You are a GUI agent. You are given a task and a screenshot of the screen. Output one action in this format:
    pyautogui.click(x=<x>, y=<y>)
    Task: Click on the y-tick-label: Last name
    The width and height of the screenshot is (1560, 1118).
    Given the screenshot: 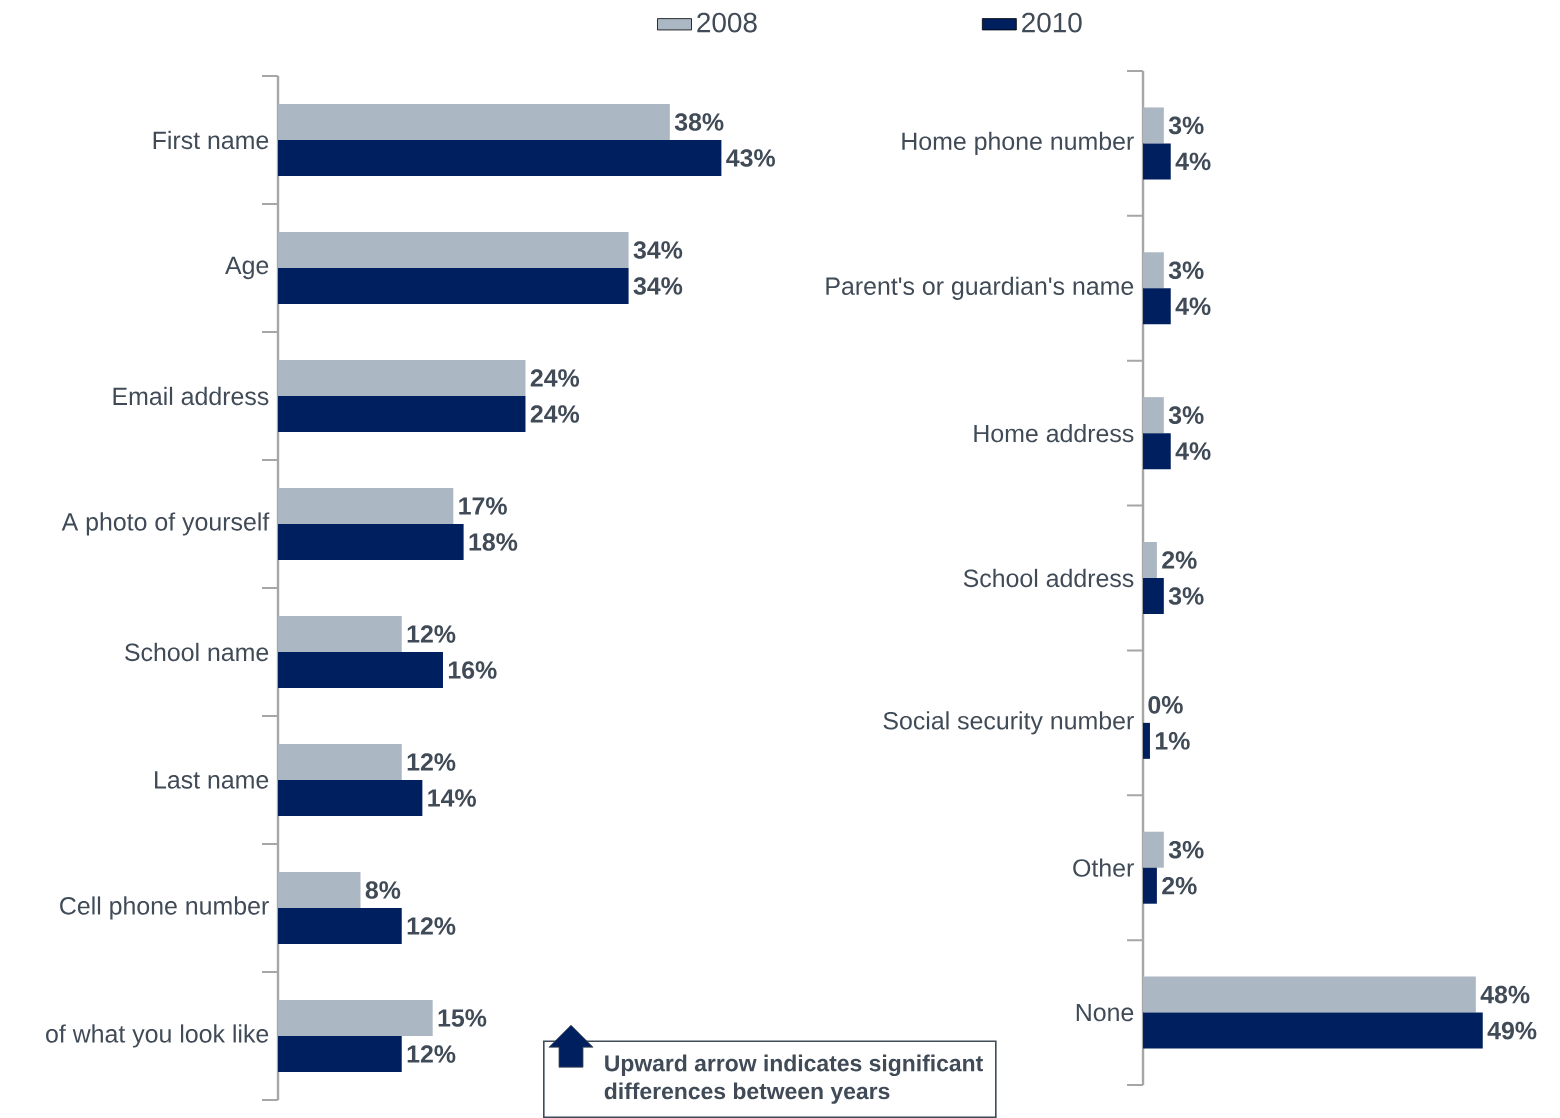 What is the action you would take?
    pyautogui.click(x=212, y=780)
    